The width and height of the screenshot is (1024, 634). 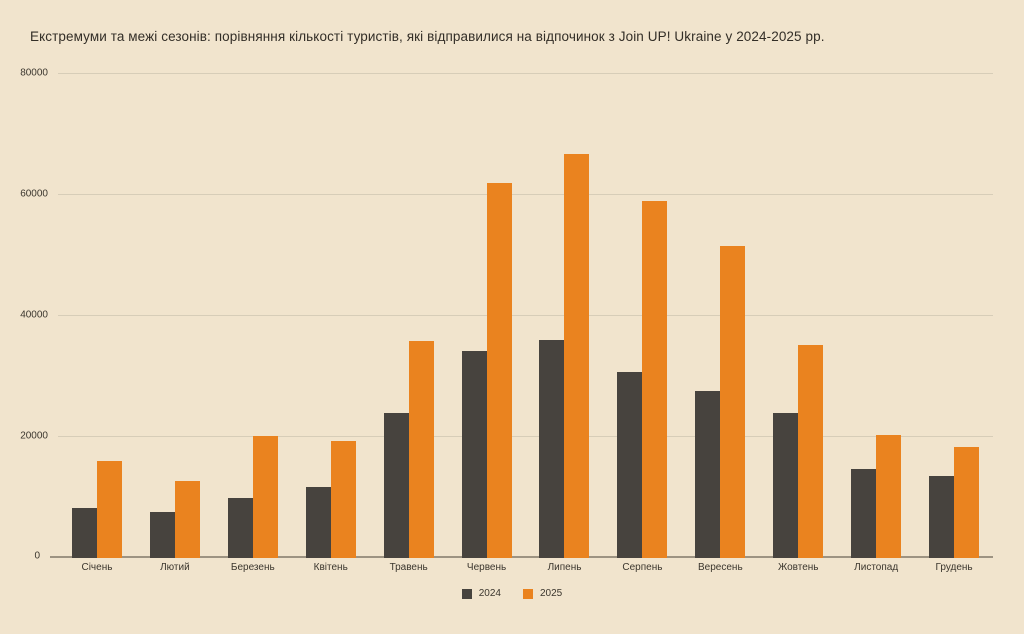 What do you see at coordinates (474, 454) in the screenshot?
I see `bar-2024-Червень` at bounding box center [474, 454].